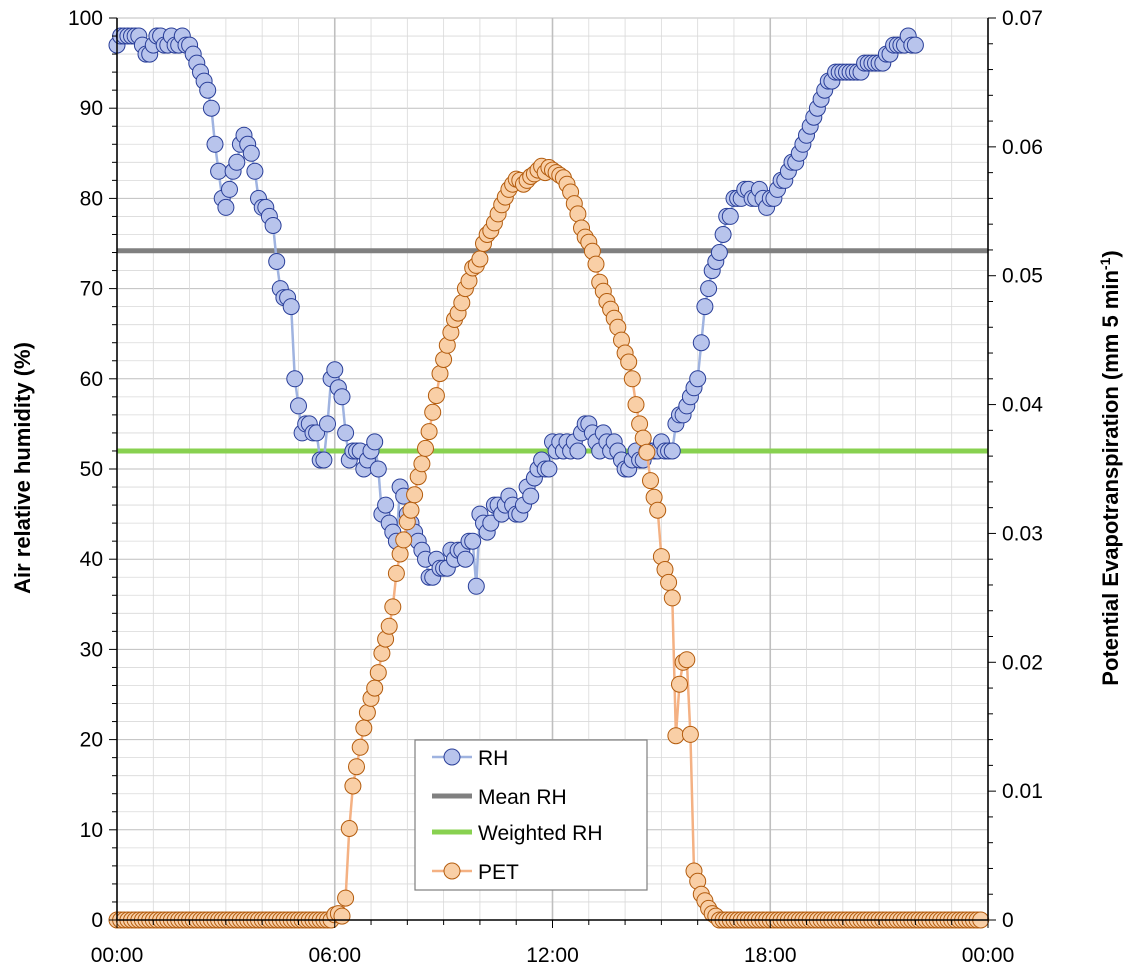 The width and height of the screenshot is (1134, 975). What do you see at coordinates (334, 955) in the screenshot?
I see `x-tick-label: 06:00` at bounding box center [334, 955].